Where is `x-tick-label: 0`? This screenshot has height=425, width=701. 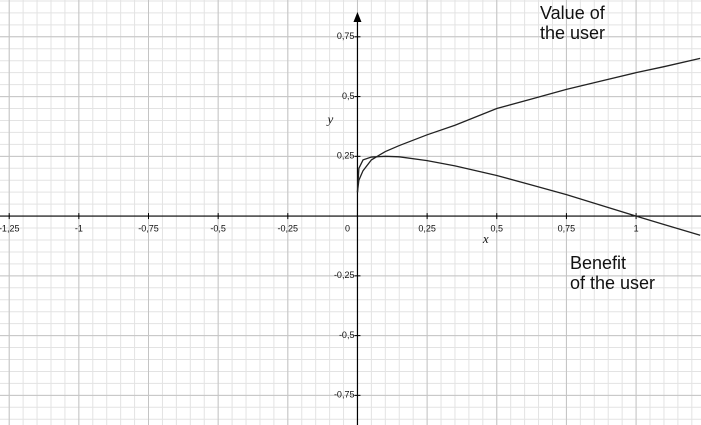 x-tick-label: 0 is located at coordinates (347, 228).